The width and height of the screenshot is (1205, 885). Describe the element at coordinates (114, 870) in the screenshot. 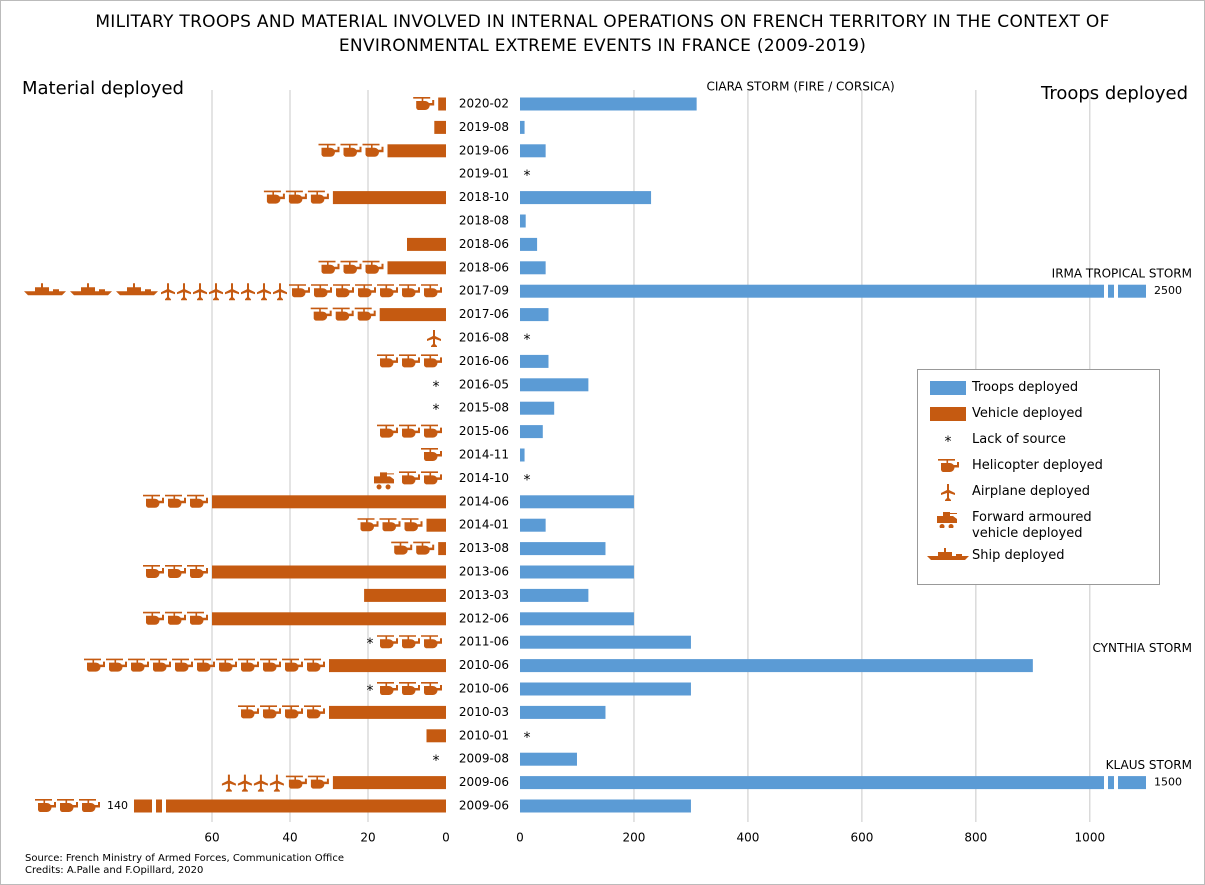

I see `credits: Credits: A.Palle and F.Opillard, 2020` at that location.